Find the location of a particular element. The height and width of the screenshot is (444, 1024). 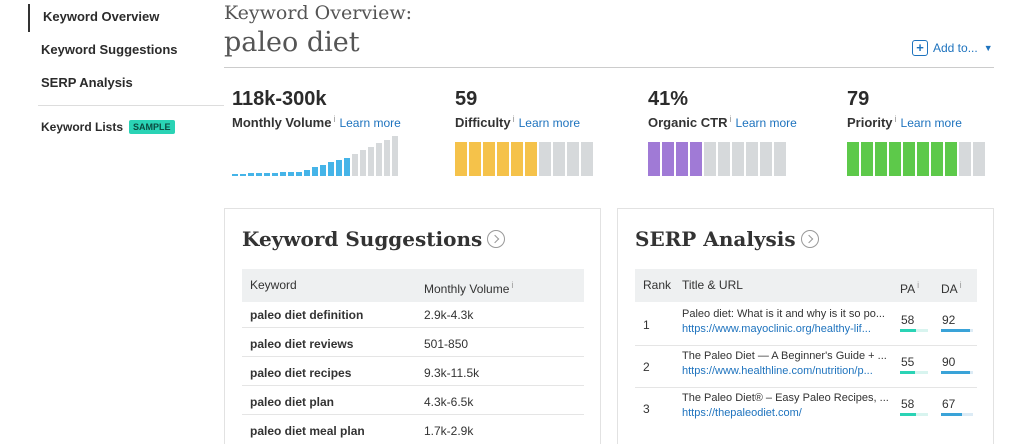

result-url-link: https://thepaleodiet.com/ is located at coordinates (742, 413).